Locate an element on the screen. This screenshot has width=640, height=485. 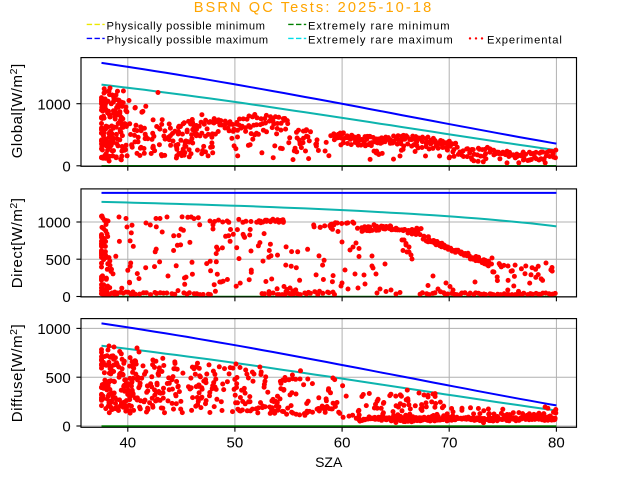
svg-text: 50 is located at coordinates (235, 443).